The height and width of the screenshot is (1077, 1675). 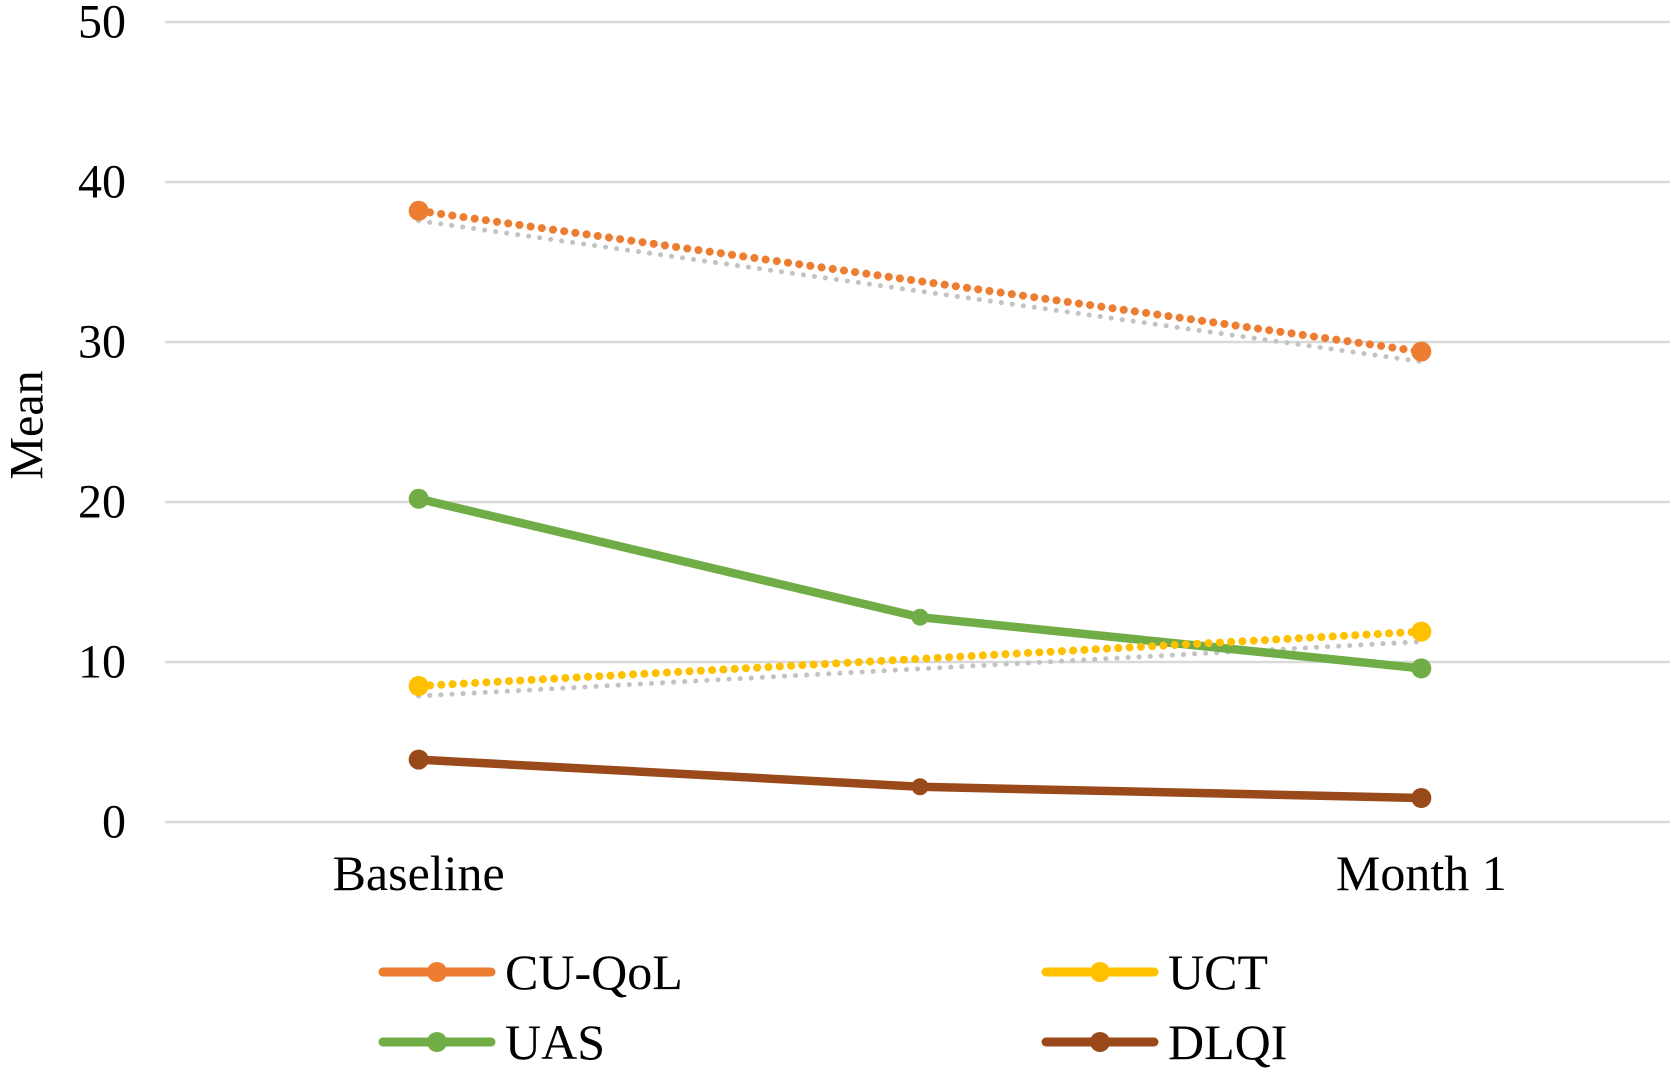 What do you see at coordinates (594, 972) in the screenshot?
I see `legend-label-cu-qol: CU-QoL` at bounding box center [594, 972].